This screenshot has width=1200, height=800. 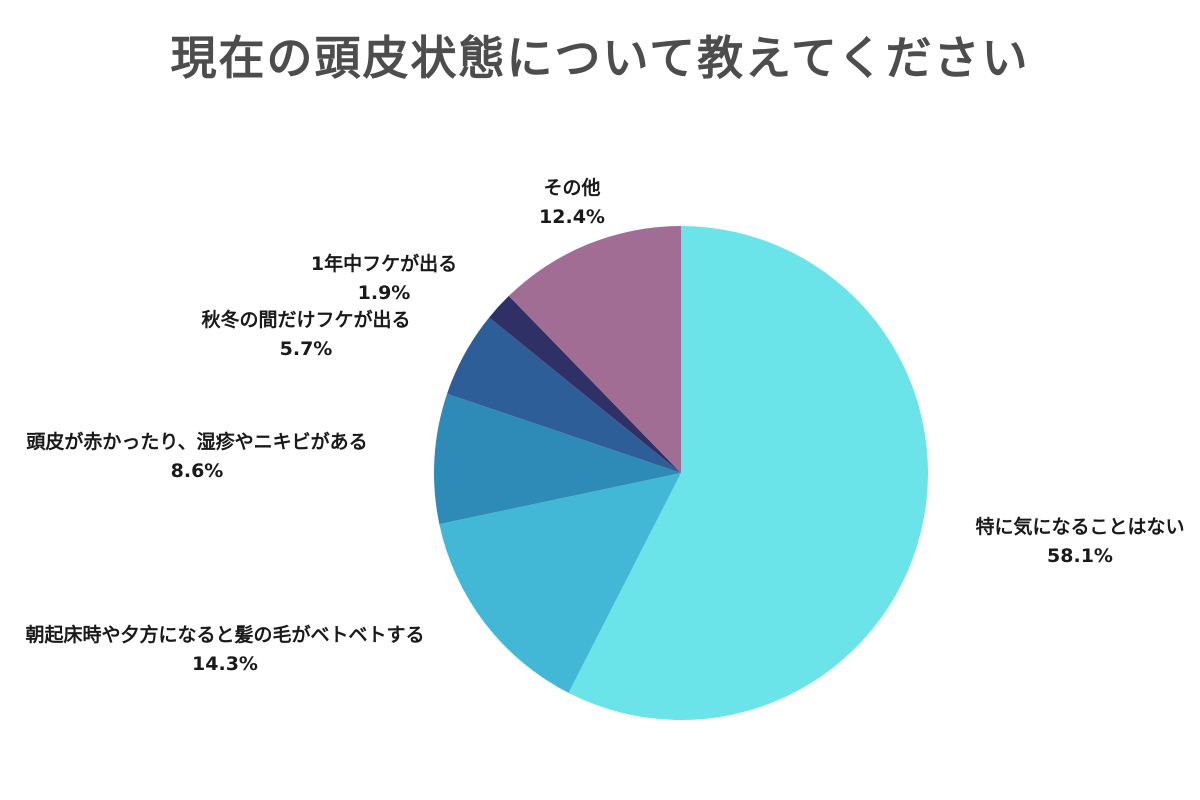 What do you see at coordinates (572, 217) in the screenshot?
I see `slice-label-5-value: 12.4%` at bounding box center [572, 217].